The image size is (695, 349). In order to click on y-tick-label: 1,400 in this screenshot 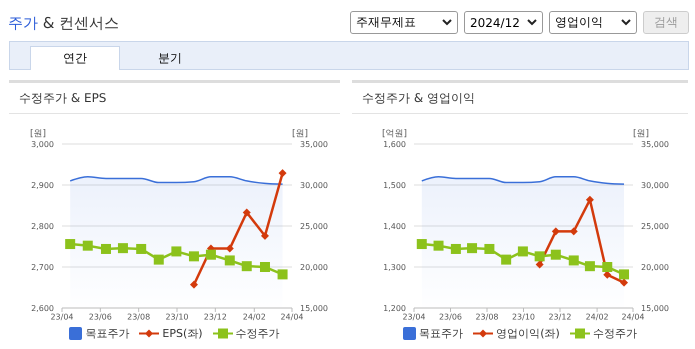, I will do `click(394, 226)`.